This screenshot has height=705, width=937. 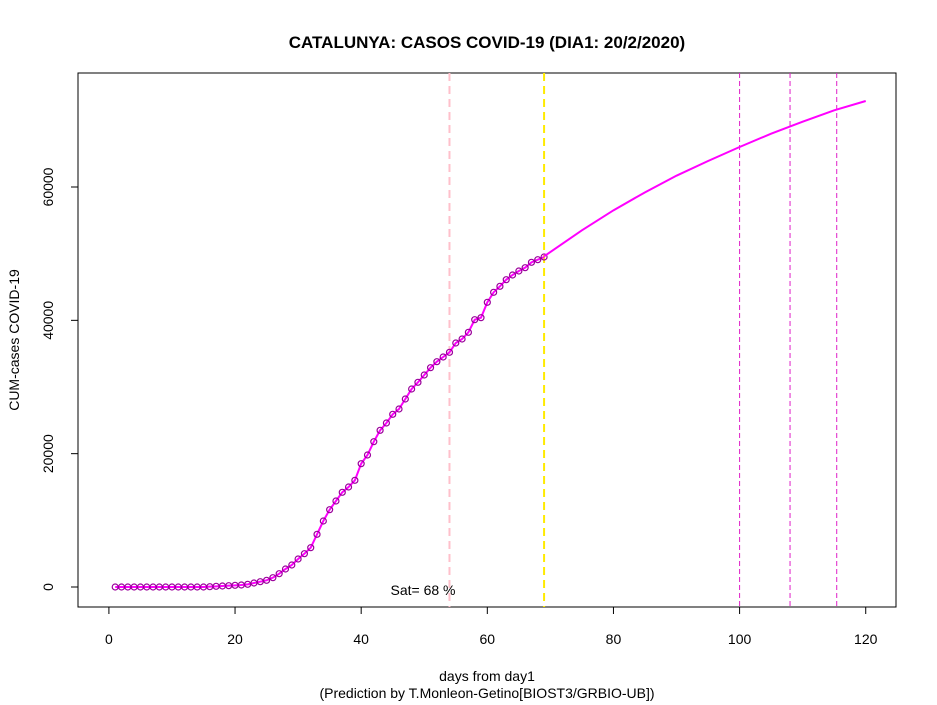 I want to click on x-tick-label: 40, so click(x=361, y=639).